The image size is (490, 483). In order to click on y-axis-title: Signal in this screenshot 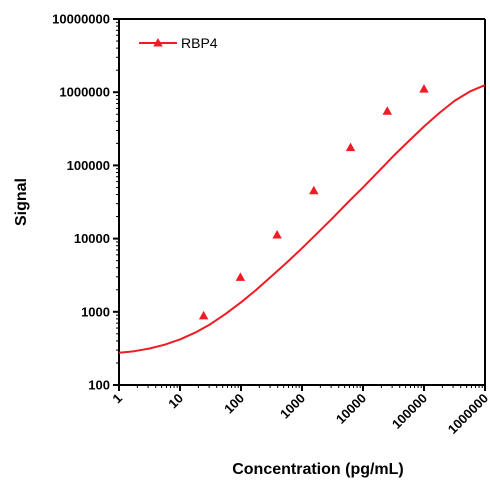, I will do `click(21, 202)`.